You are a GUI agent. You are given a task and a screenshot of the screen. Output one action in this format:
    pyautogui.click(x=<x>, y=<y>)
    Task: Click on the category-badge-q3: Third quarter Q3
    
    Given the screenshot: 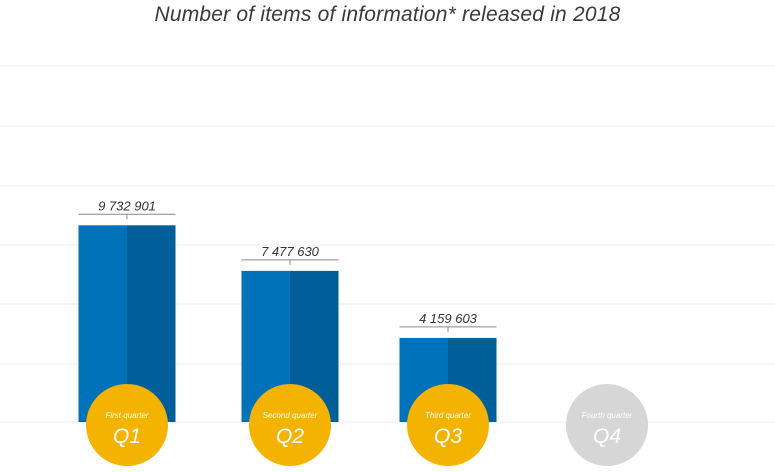 What is the action you would take?
    pyautogui.click(x=448, y=425)
    